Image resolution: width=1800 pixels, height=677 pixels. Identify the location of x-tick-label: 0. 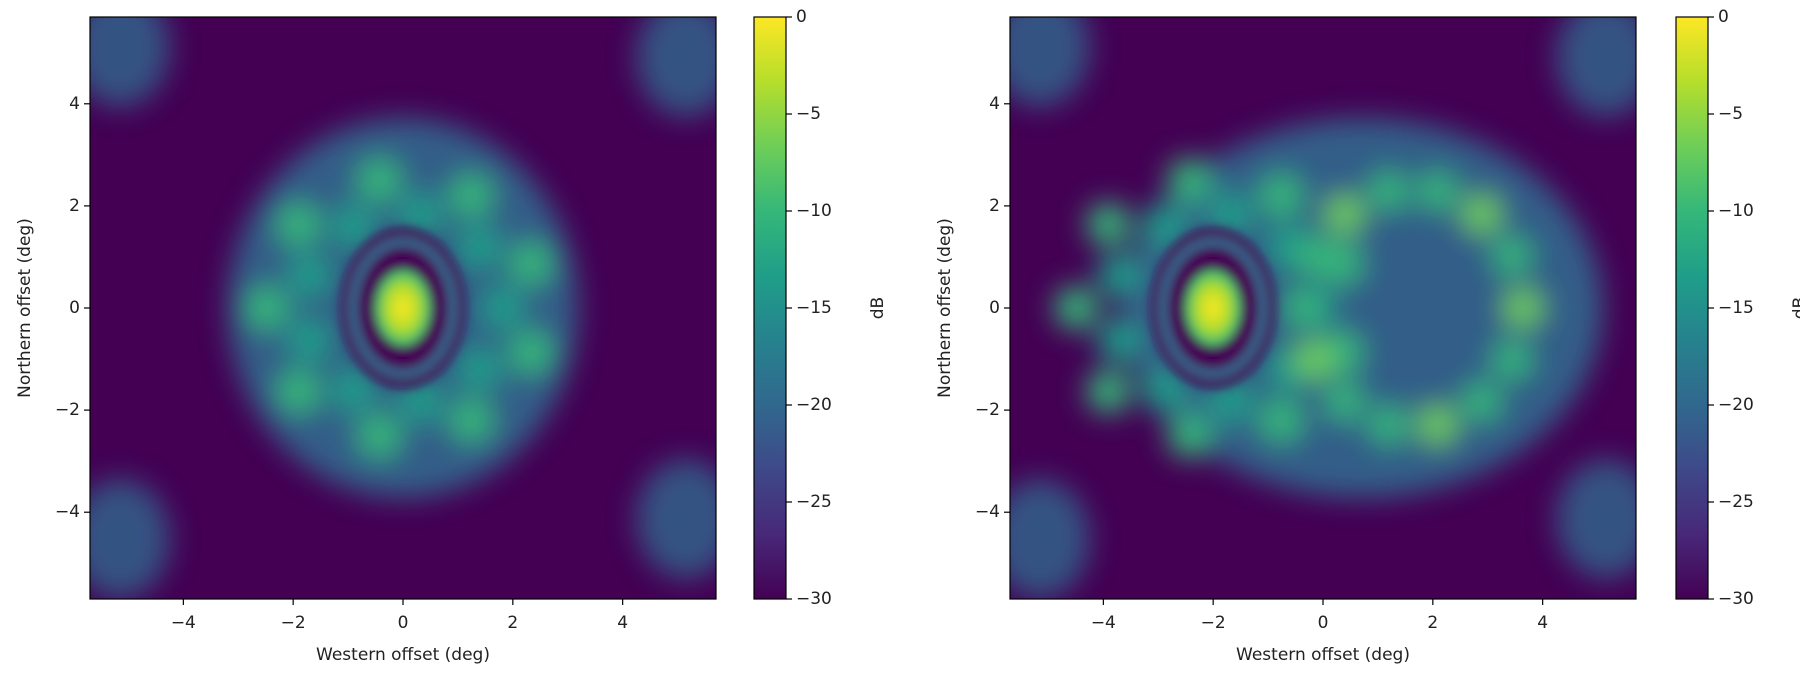
(1323, 623).